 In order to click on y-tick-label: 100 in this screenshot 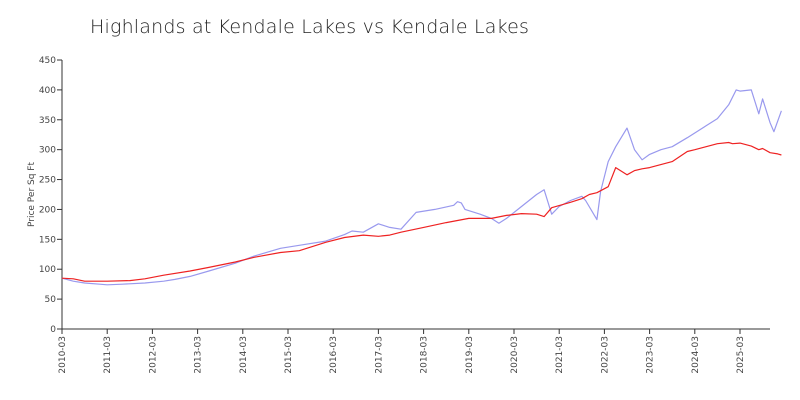, I will do `click(47, 270)`.